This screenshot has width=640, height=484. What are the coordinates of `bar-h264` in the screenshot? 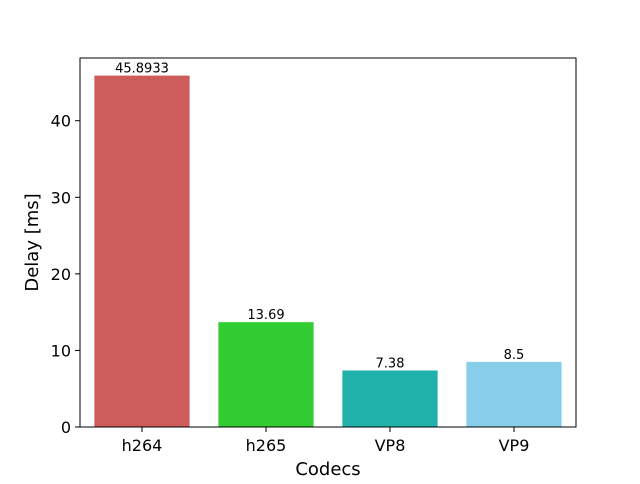 It's located at (142, 251).